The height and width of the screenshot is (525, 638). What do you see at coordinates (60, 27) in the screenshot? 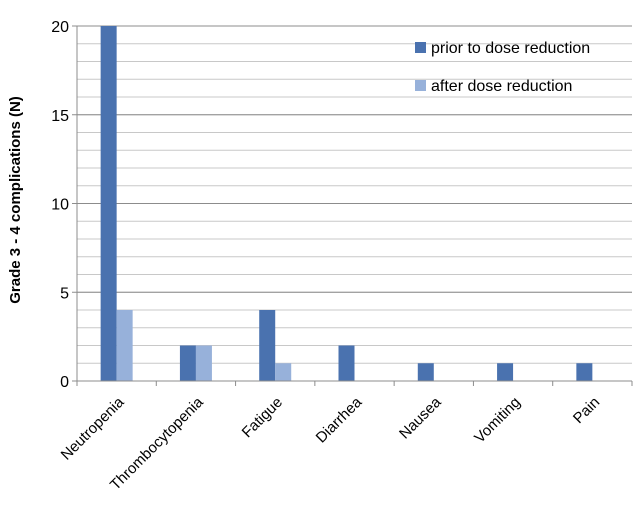
I see `y-tick-label: 20` at bounding box center [60, 27].